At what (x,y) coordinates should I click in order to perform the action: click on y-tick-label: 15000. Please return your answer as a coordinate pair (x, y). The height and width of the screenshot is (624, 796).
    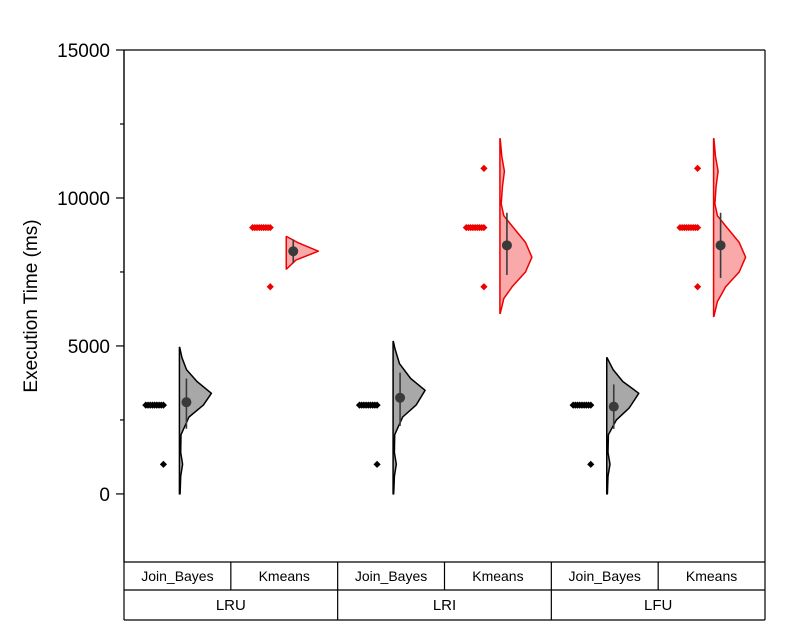
    Looking at the image, I should click on (83, 51).